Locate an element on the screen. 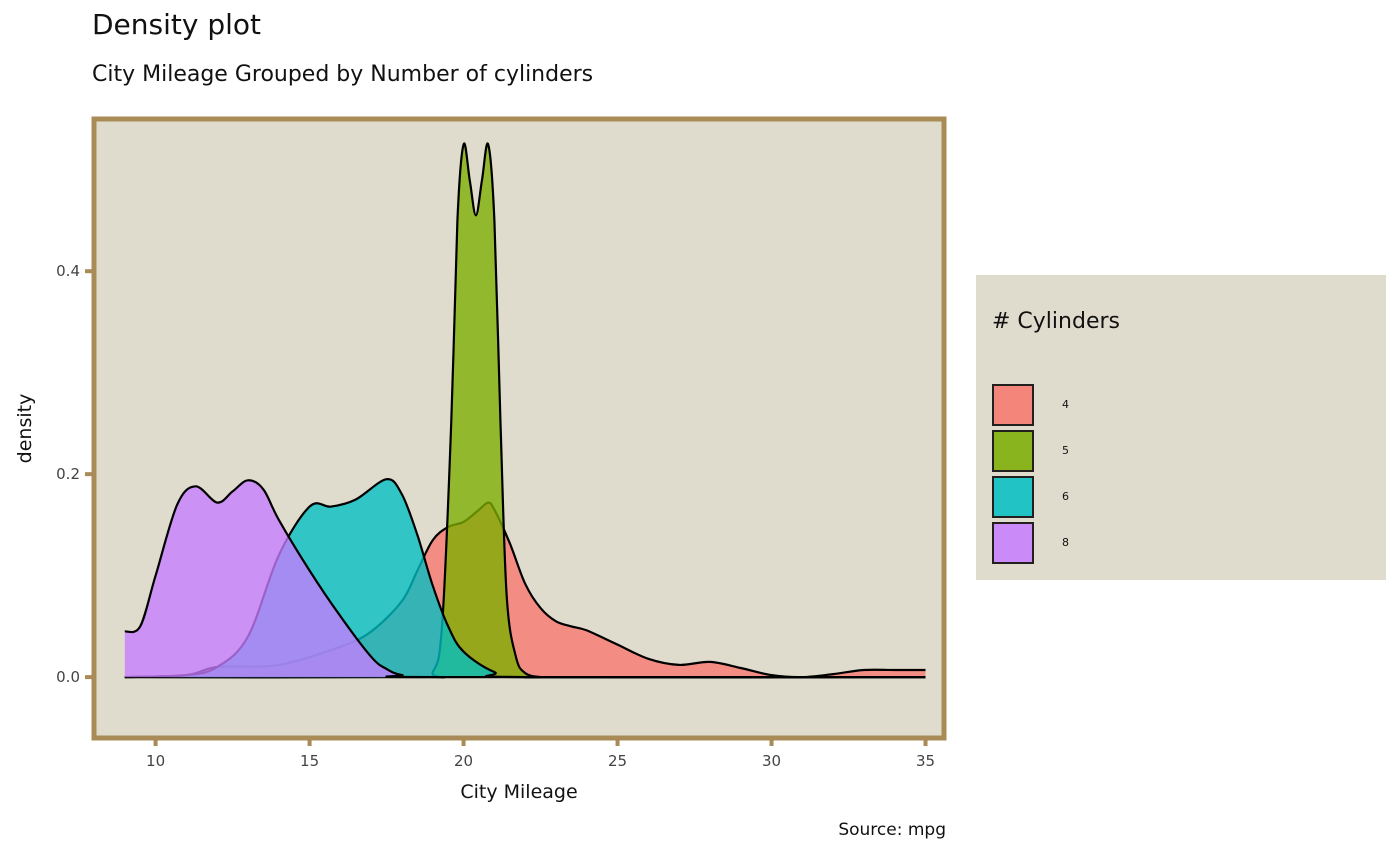 Image resolution: width=1400 pixels, height=866 pixels. x-tick-label-30: 30 is located at coordinates (771, 761).